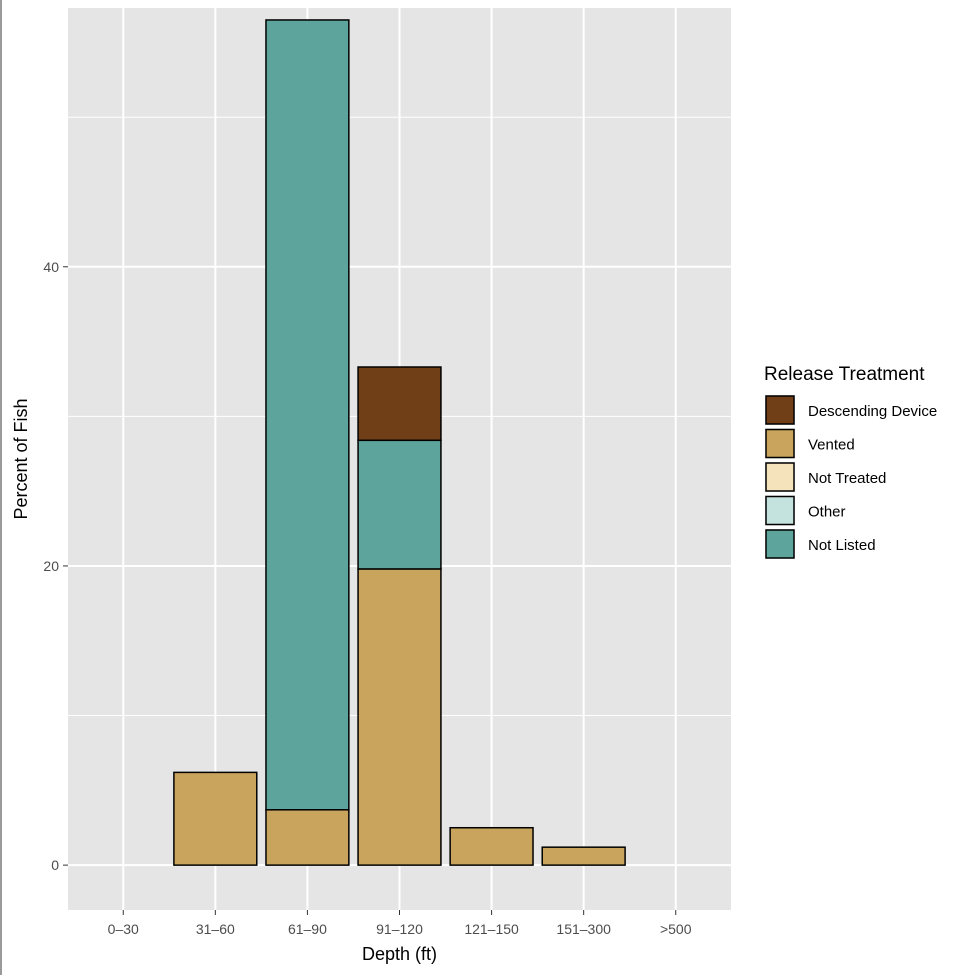 This screenshot has width=975, height=975. Describe the element at coordinates (51, 267) in the screenshot. I see `y-tick-label: 40` at that location.